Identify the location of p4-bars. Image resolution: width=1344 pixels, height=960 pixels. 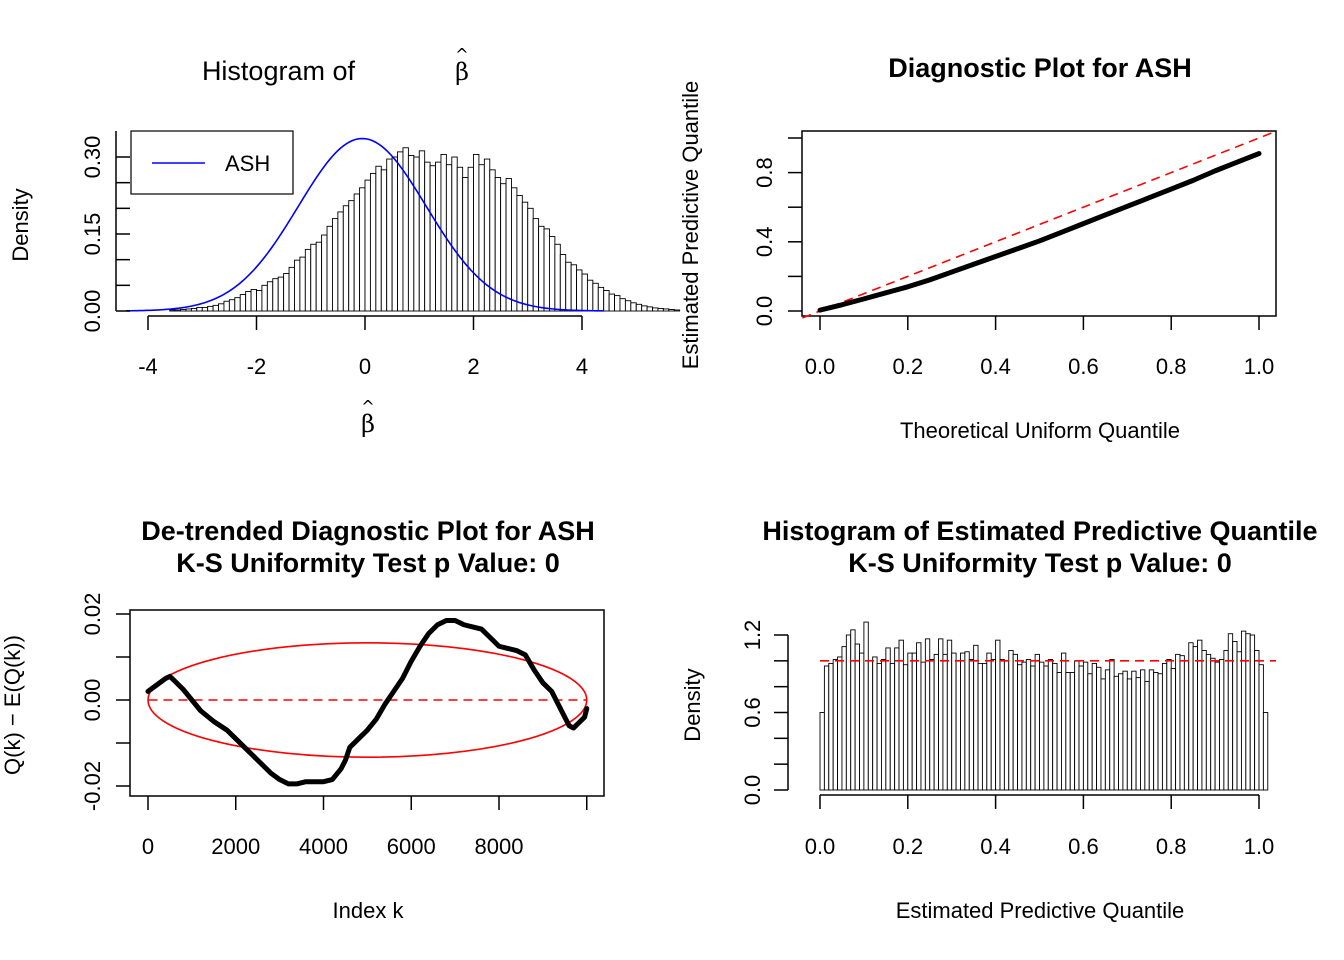
(1044, 706).